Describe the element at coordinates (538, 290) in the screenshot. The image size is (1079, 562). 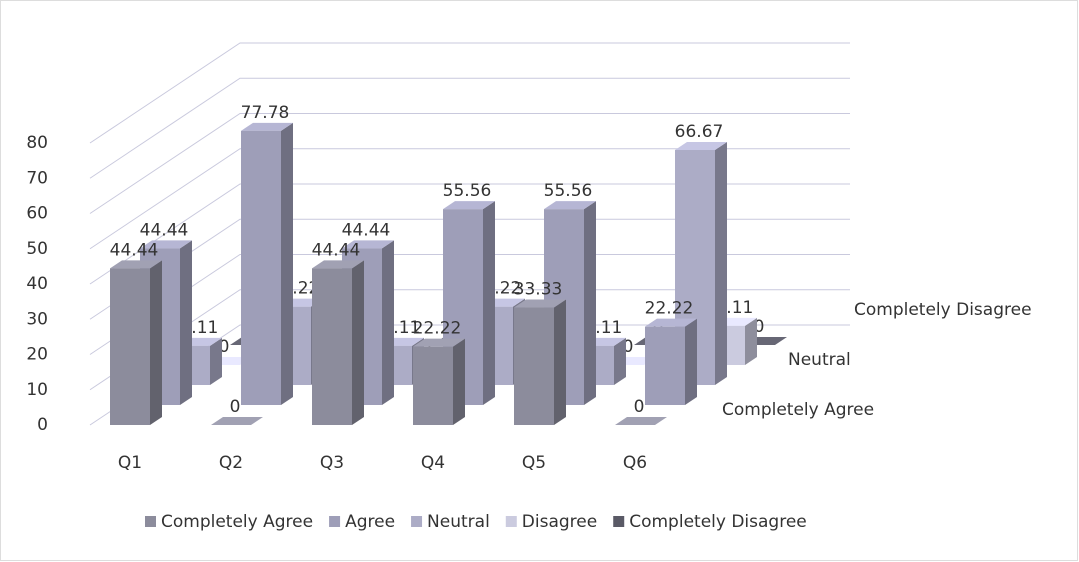
I see `value-label: 33.33` at that location.